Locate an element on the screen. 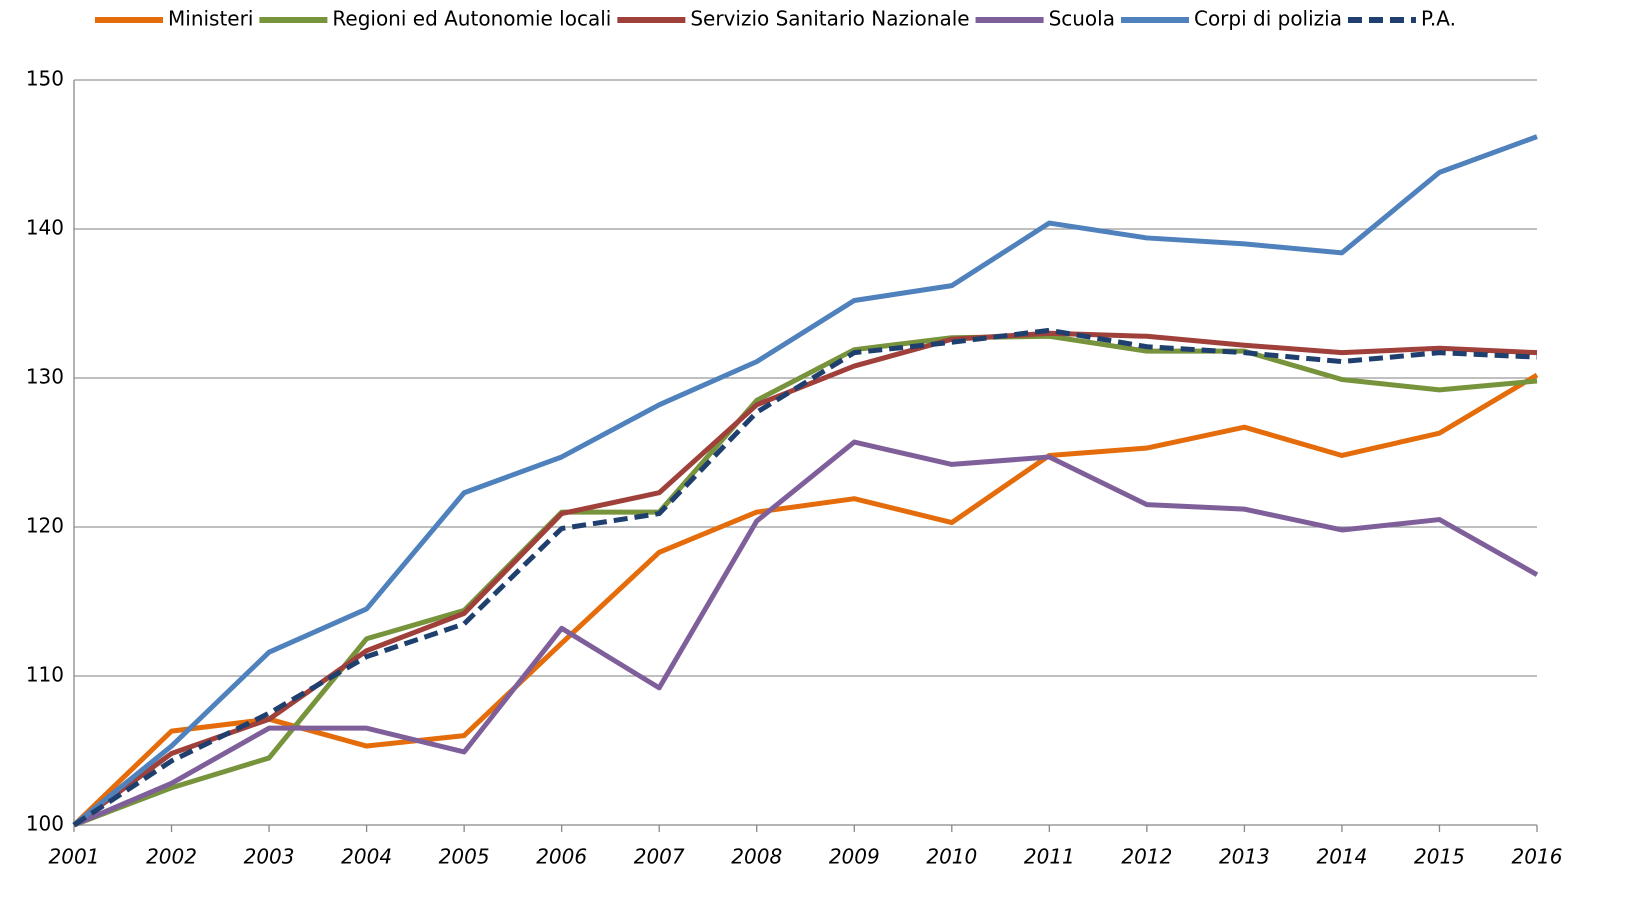 The image size is (1647, 914). x-tick-label: 2003 is located at coordinates (269, 857).